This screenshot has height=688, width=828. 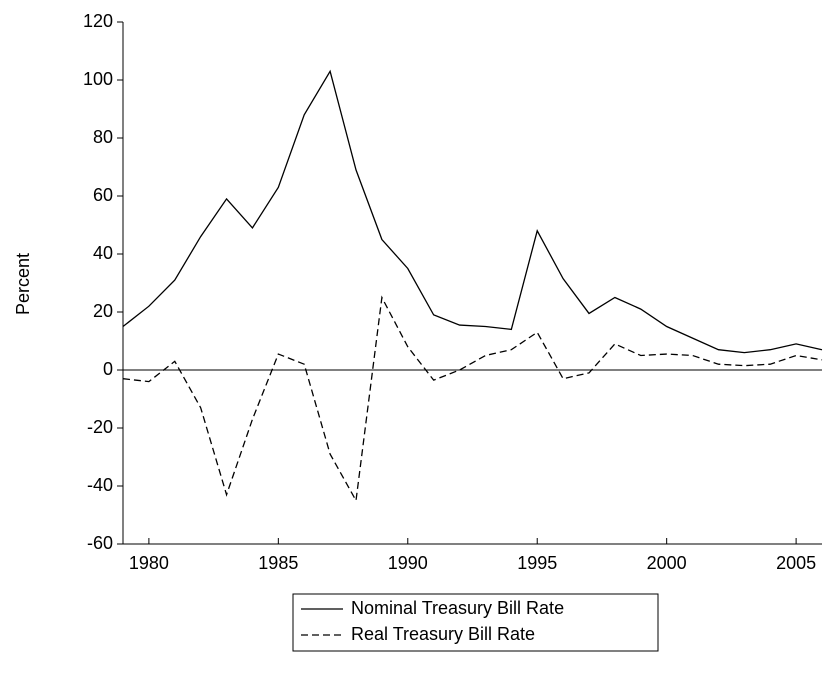 What do you see at coordinates (98, 21) in the screenshot?
I see `y-tick-label: 120` at bounding box center [98, 21].